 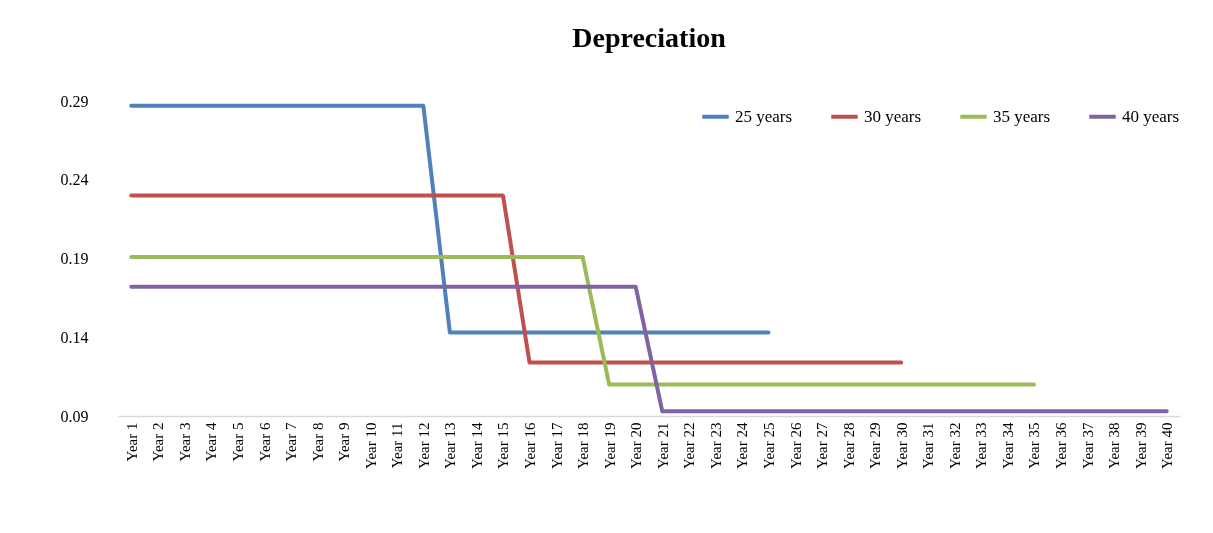 What do you see at coordinates (848, 445) in the screenshot?
I see `x-tick-label: Year 28` at bounding box center [848, 445].